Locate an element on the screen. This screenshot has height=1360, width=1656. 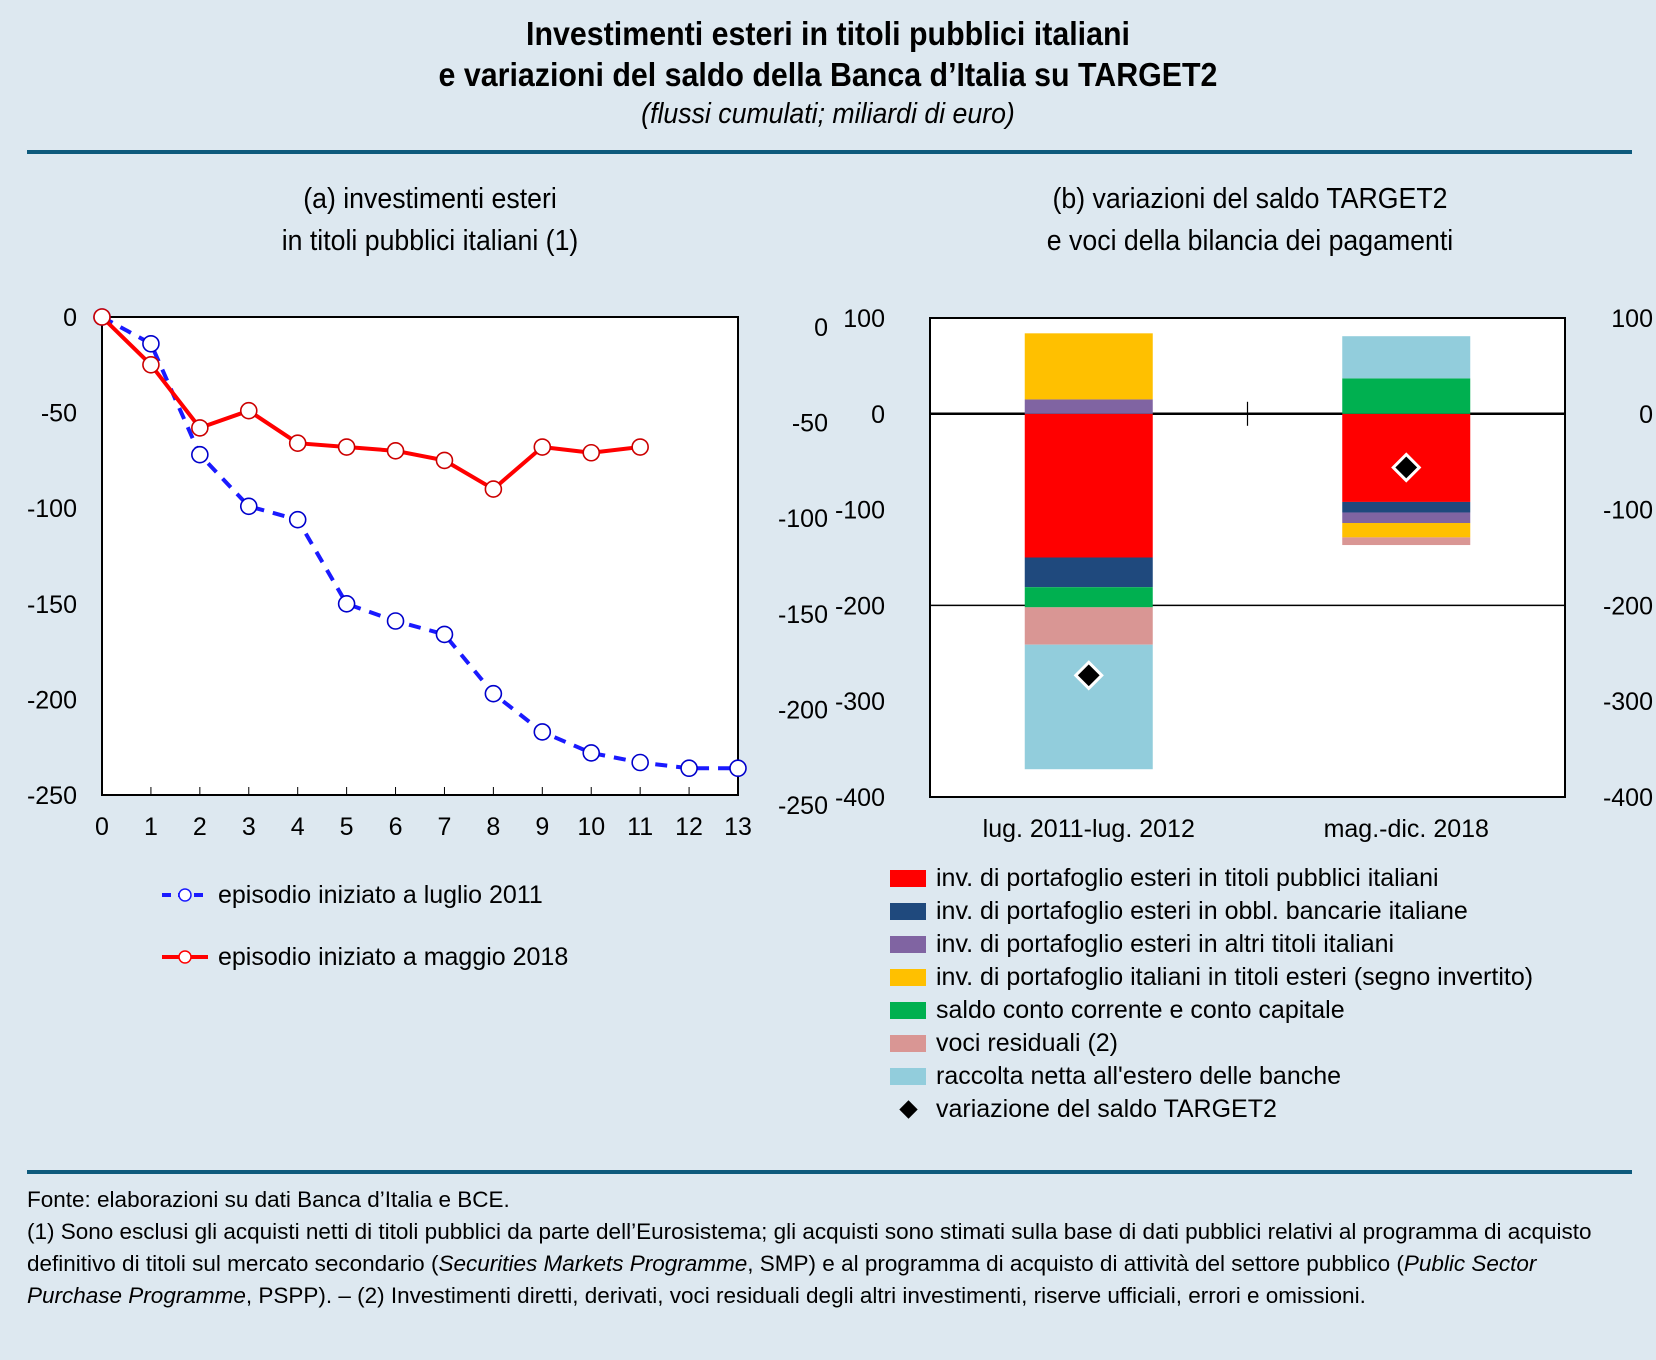
y-tick-label-left: -250 is located at coordinates (52, 796).